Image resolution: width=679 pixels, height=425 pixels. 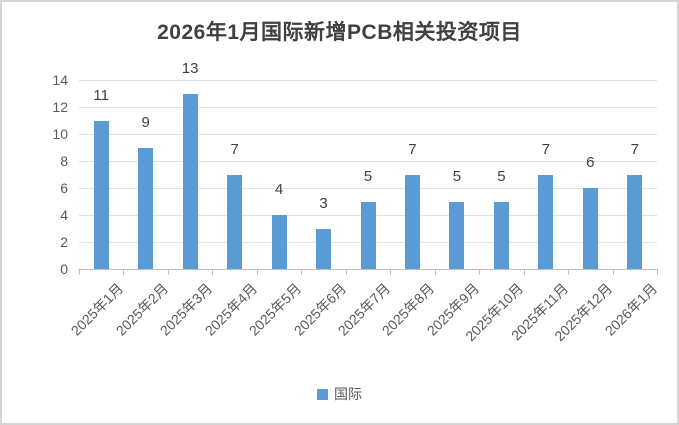 I want to click on y-axis-tick-label: 14, so click(x=60, y=80).